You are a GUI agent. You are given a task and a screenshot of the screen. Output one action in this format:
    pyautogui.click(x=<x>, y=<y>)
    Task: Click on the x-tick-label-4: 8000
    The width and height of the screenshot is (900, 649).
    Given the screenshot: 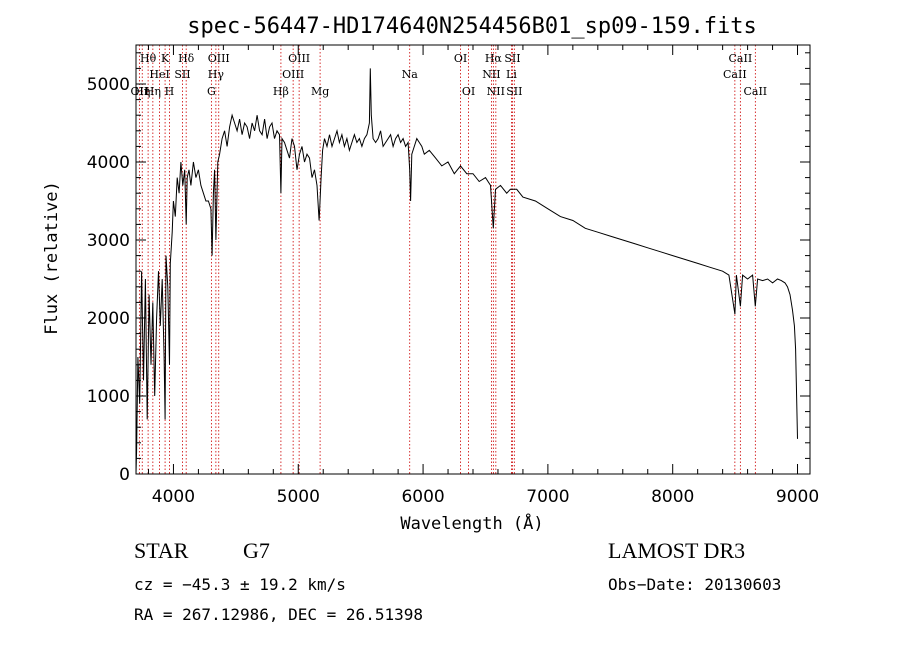 What is the action you would take?
    pyautogui.click(x=672, y=497)
    